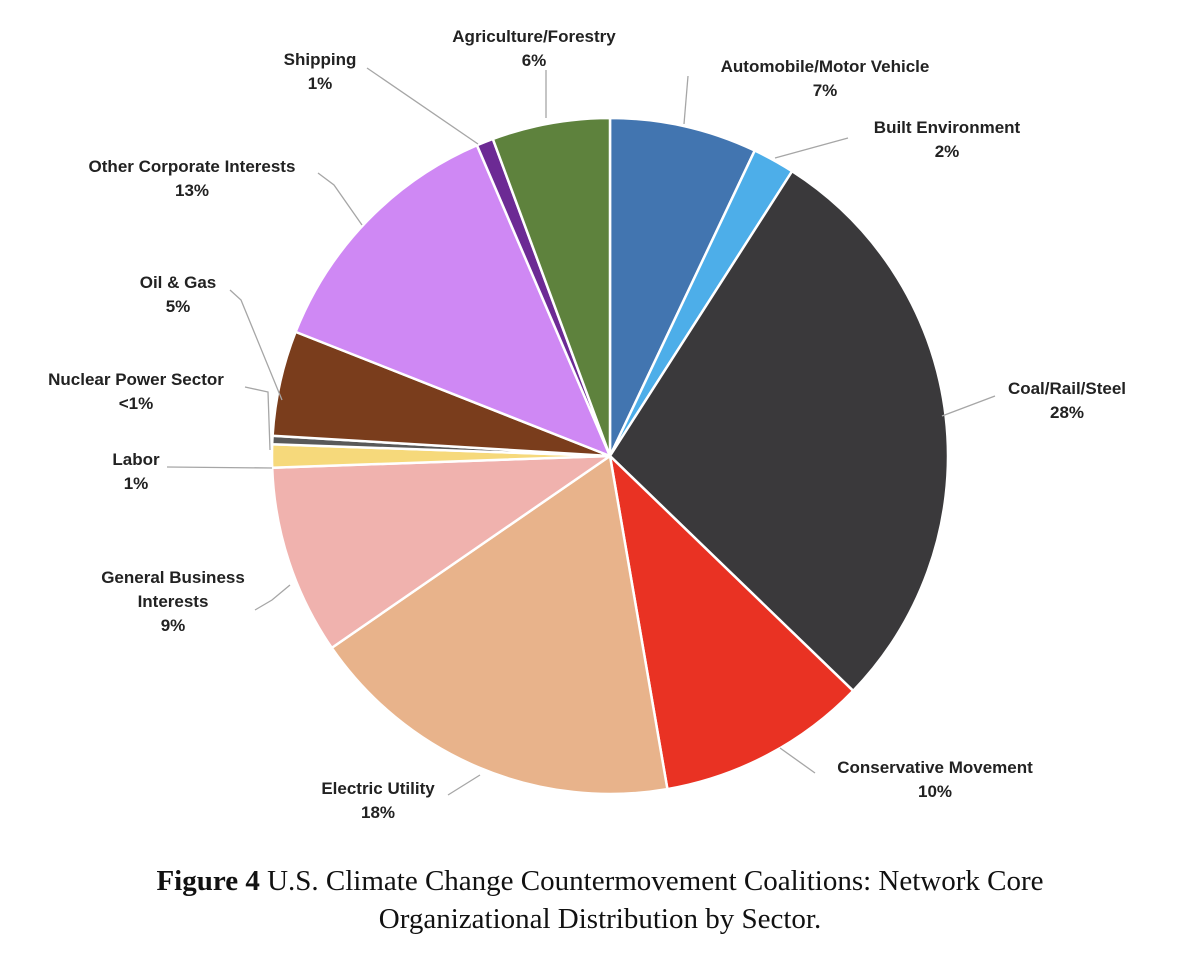 The image size is (1200, 958). I want to click on pie-slice-automobile-motor-vehicle, so click(682, 287).